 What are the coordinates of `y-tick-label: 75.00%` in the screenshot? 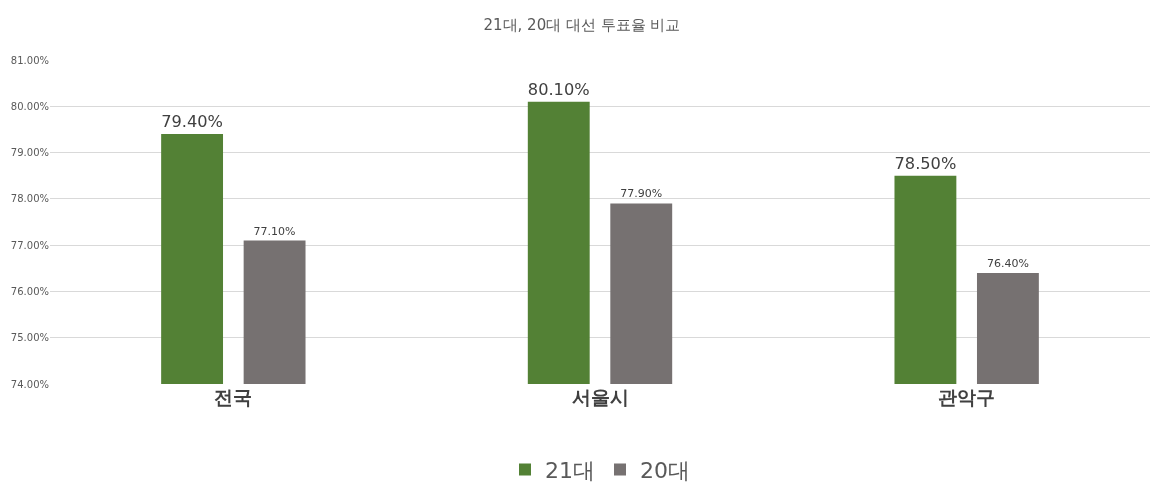 It's located at (29, 338).